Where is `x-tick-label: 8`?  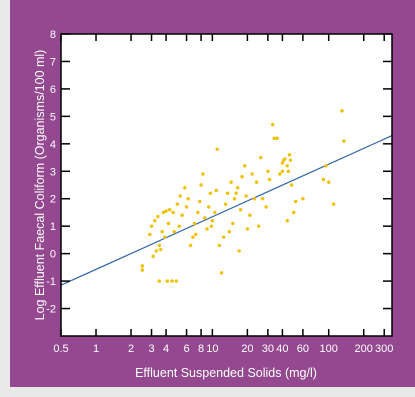 x-tick-label: 8 is located at coordinates (201, 349).